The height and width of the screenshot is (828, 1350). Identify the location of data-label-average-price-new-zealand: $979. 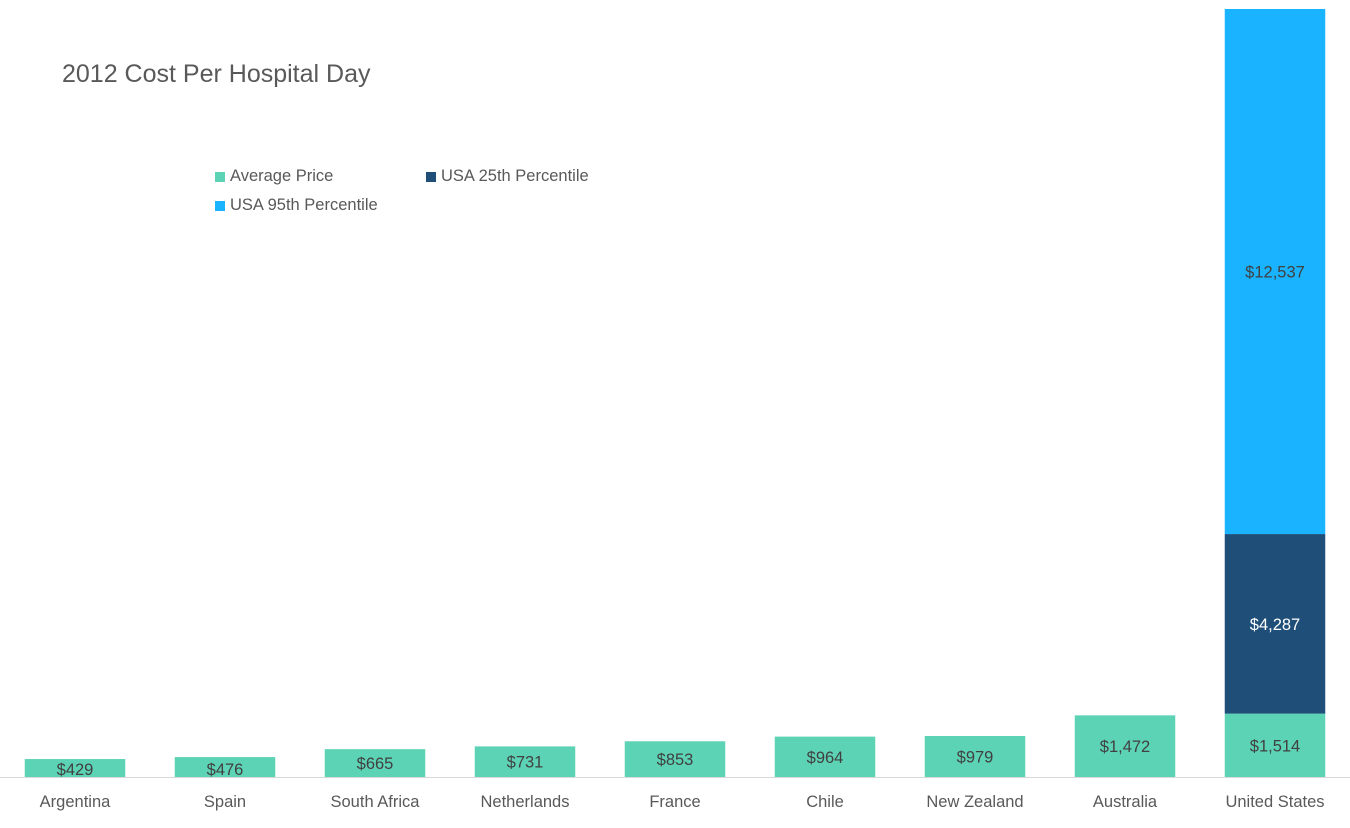
(975, 757).